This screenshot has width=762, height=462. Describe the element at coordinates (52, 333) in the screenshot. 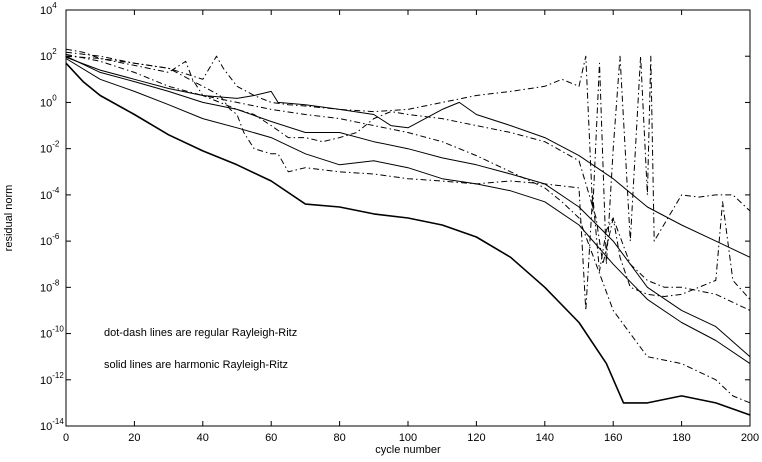

I see `y-tick-label: 10⁻¹⁰` at that location.